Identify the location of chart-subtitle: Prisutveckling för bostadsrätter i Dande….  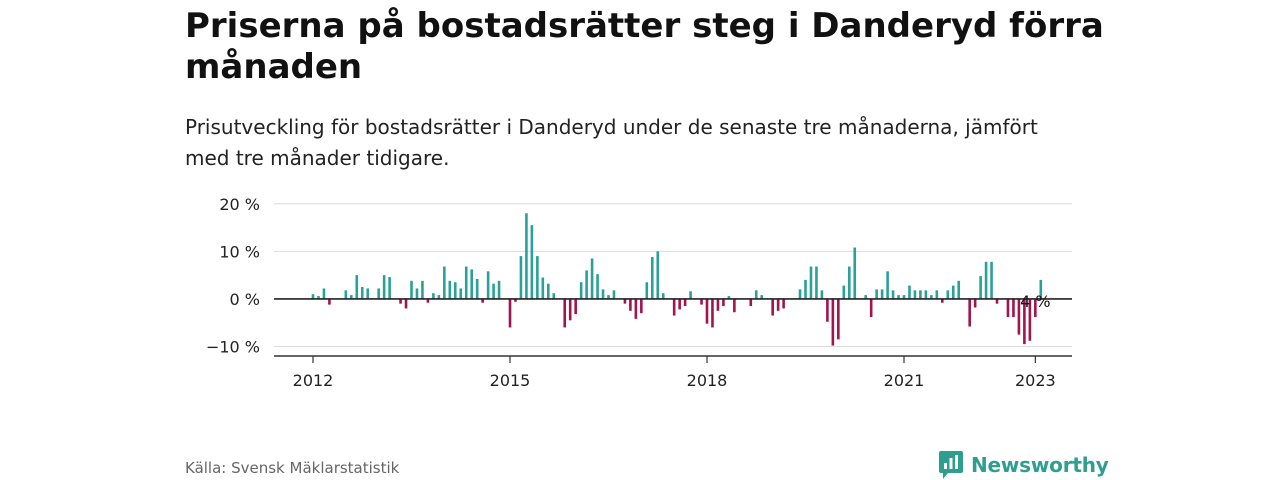
(611, 142).